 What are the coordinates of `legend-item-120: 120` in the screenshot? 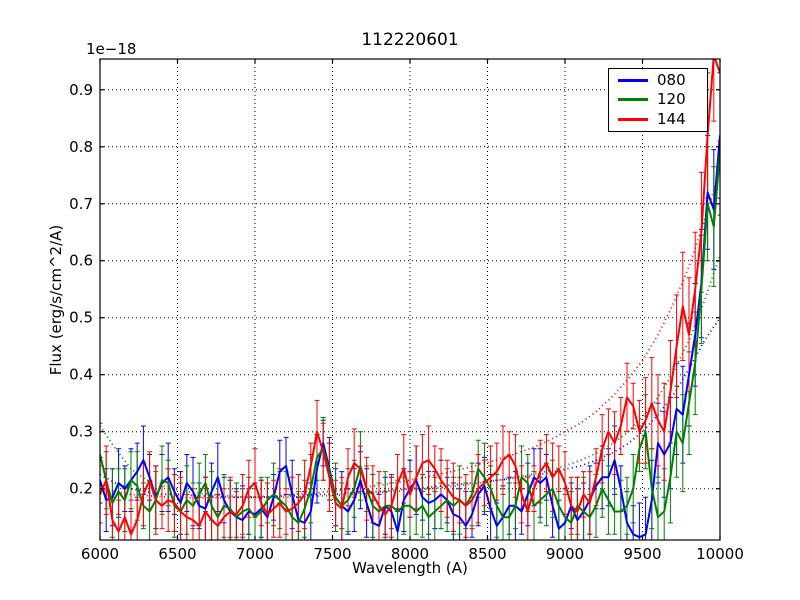 It's located at (658, 99).